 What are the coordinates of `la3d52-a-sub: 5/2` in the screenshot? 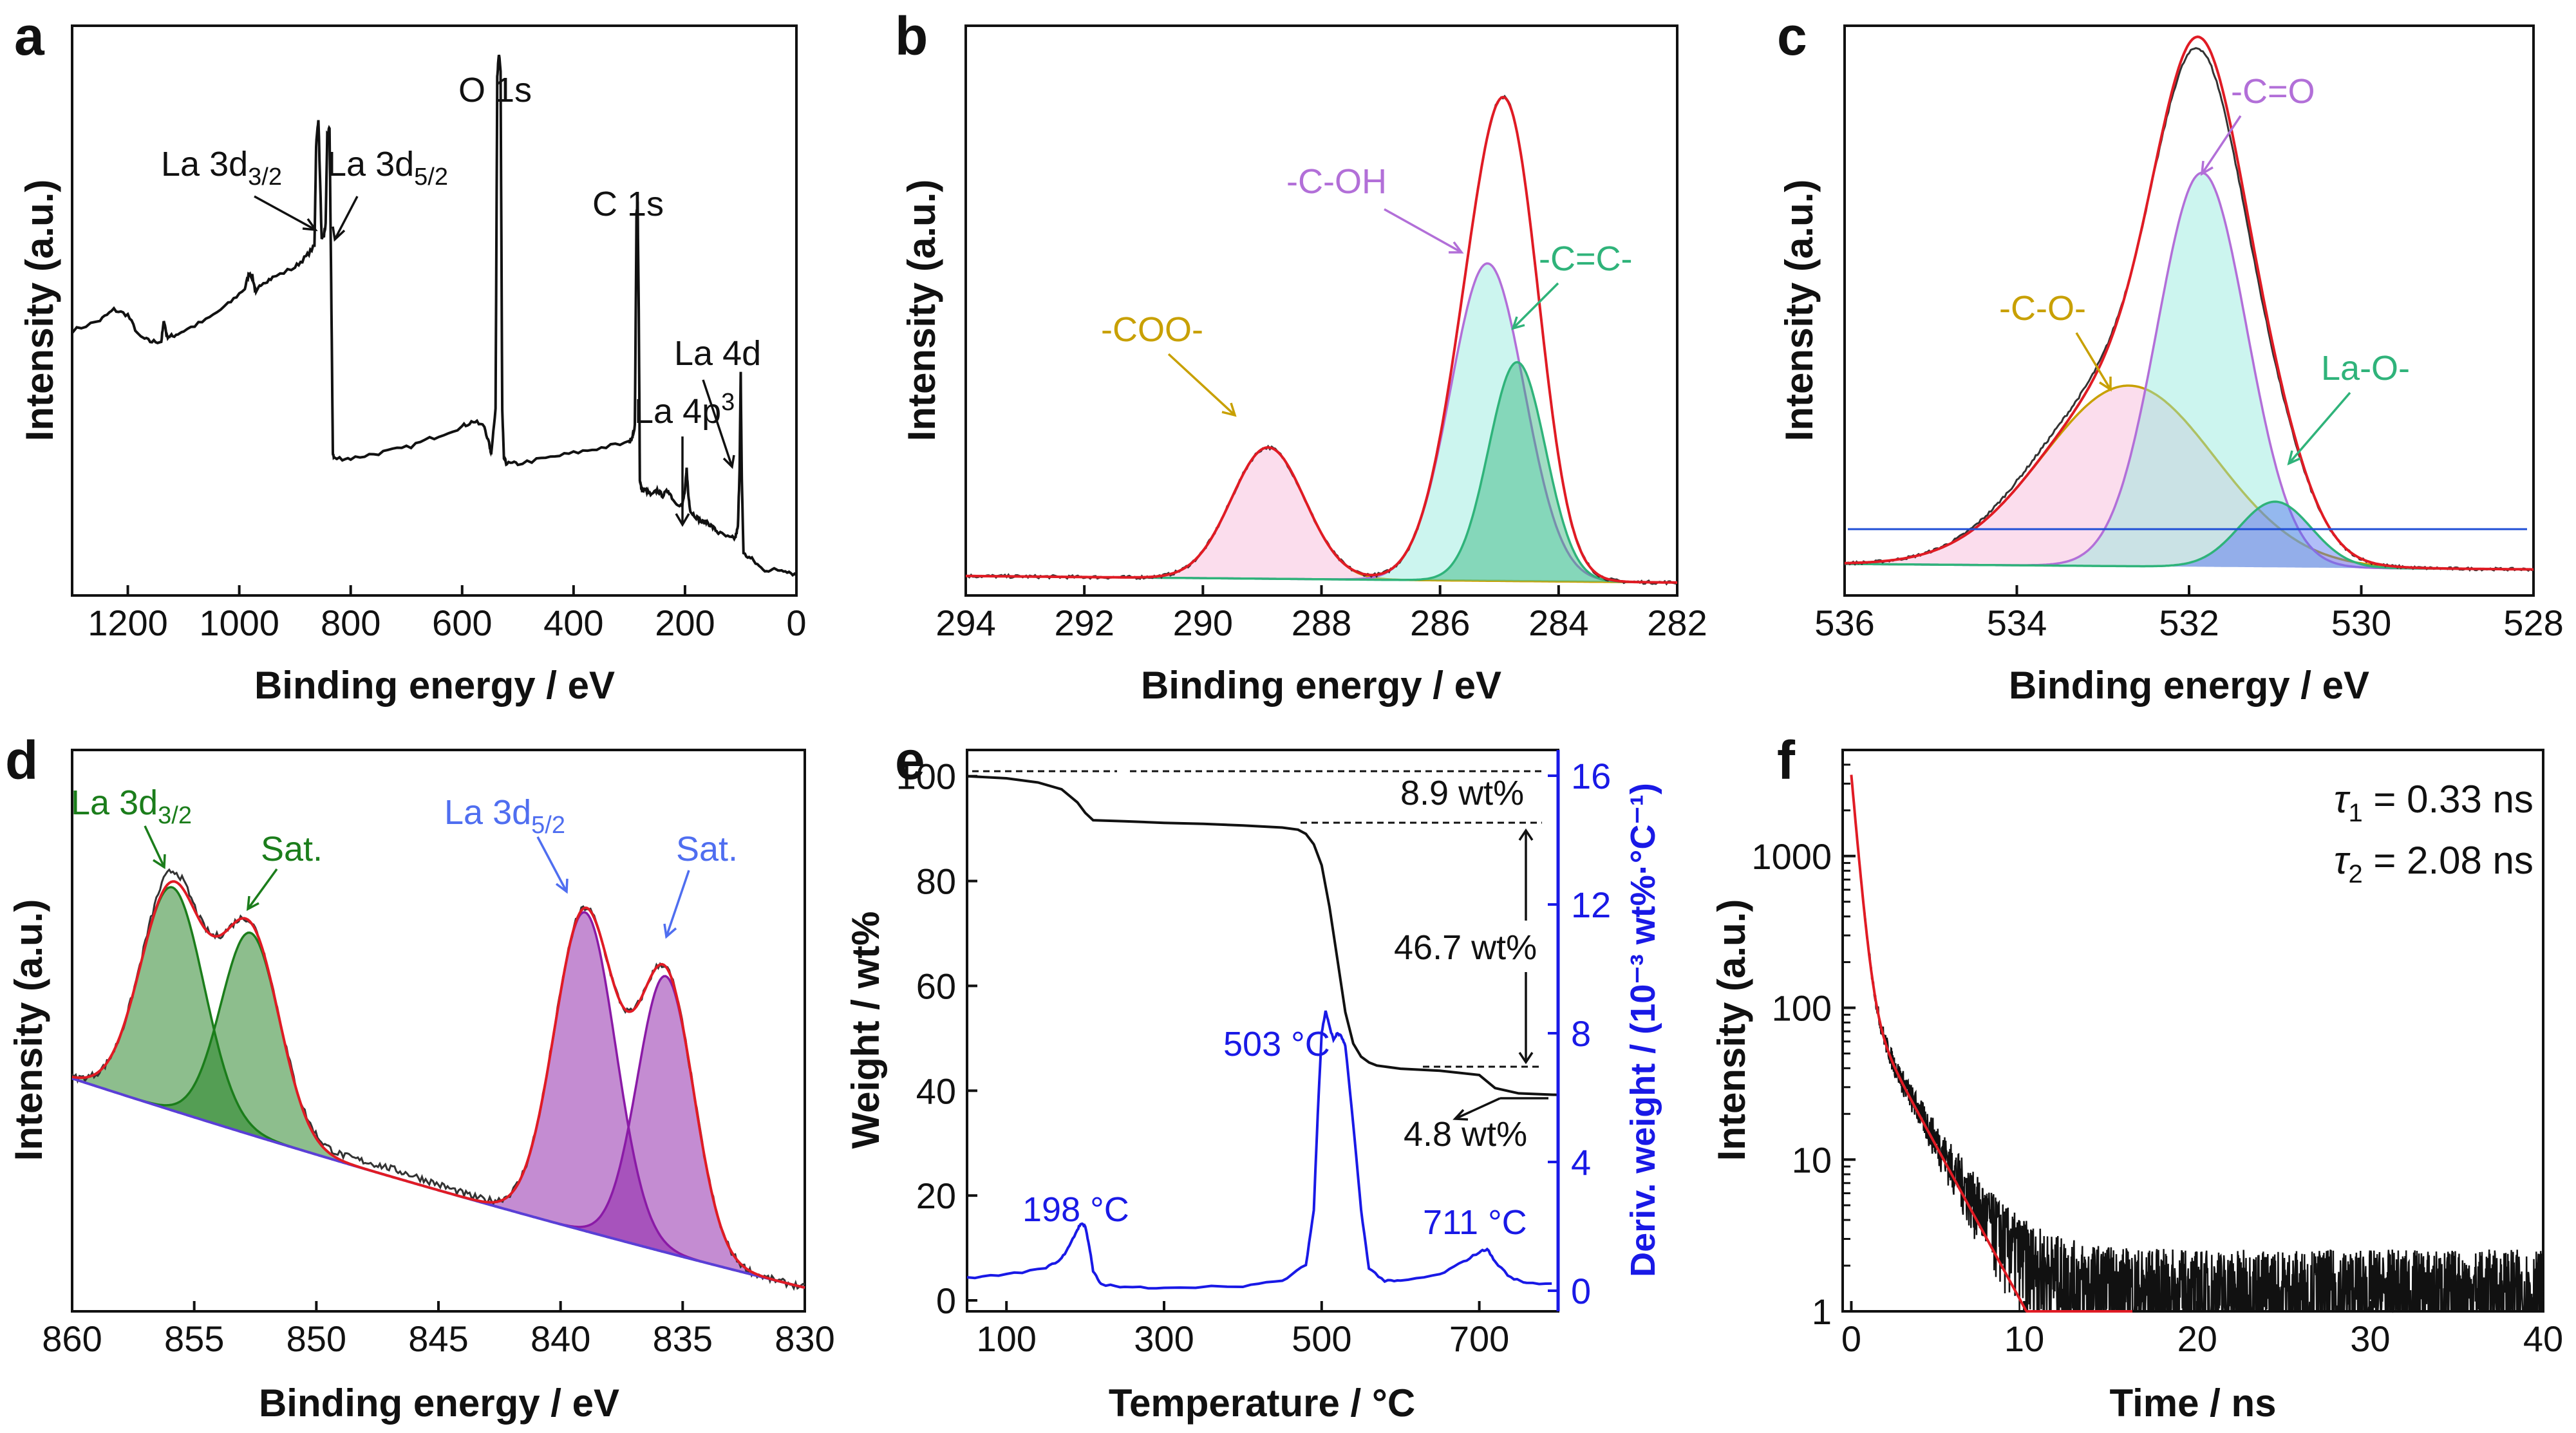 It's located at (431, 177).